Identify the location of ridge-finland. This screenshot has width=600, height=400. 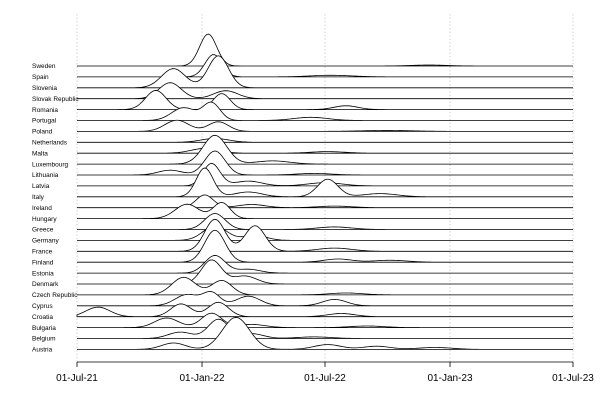
(325, 246).